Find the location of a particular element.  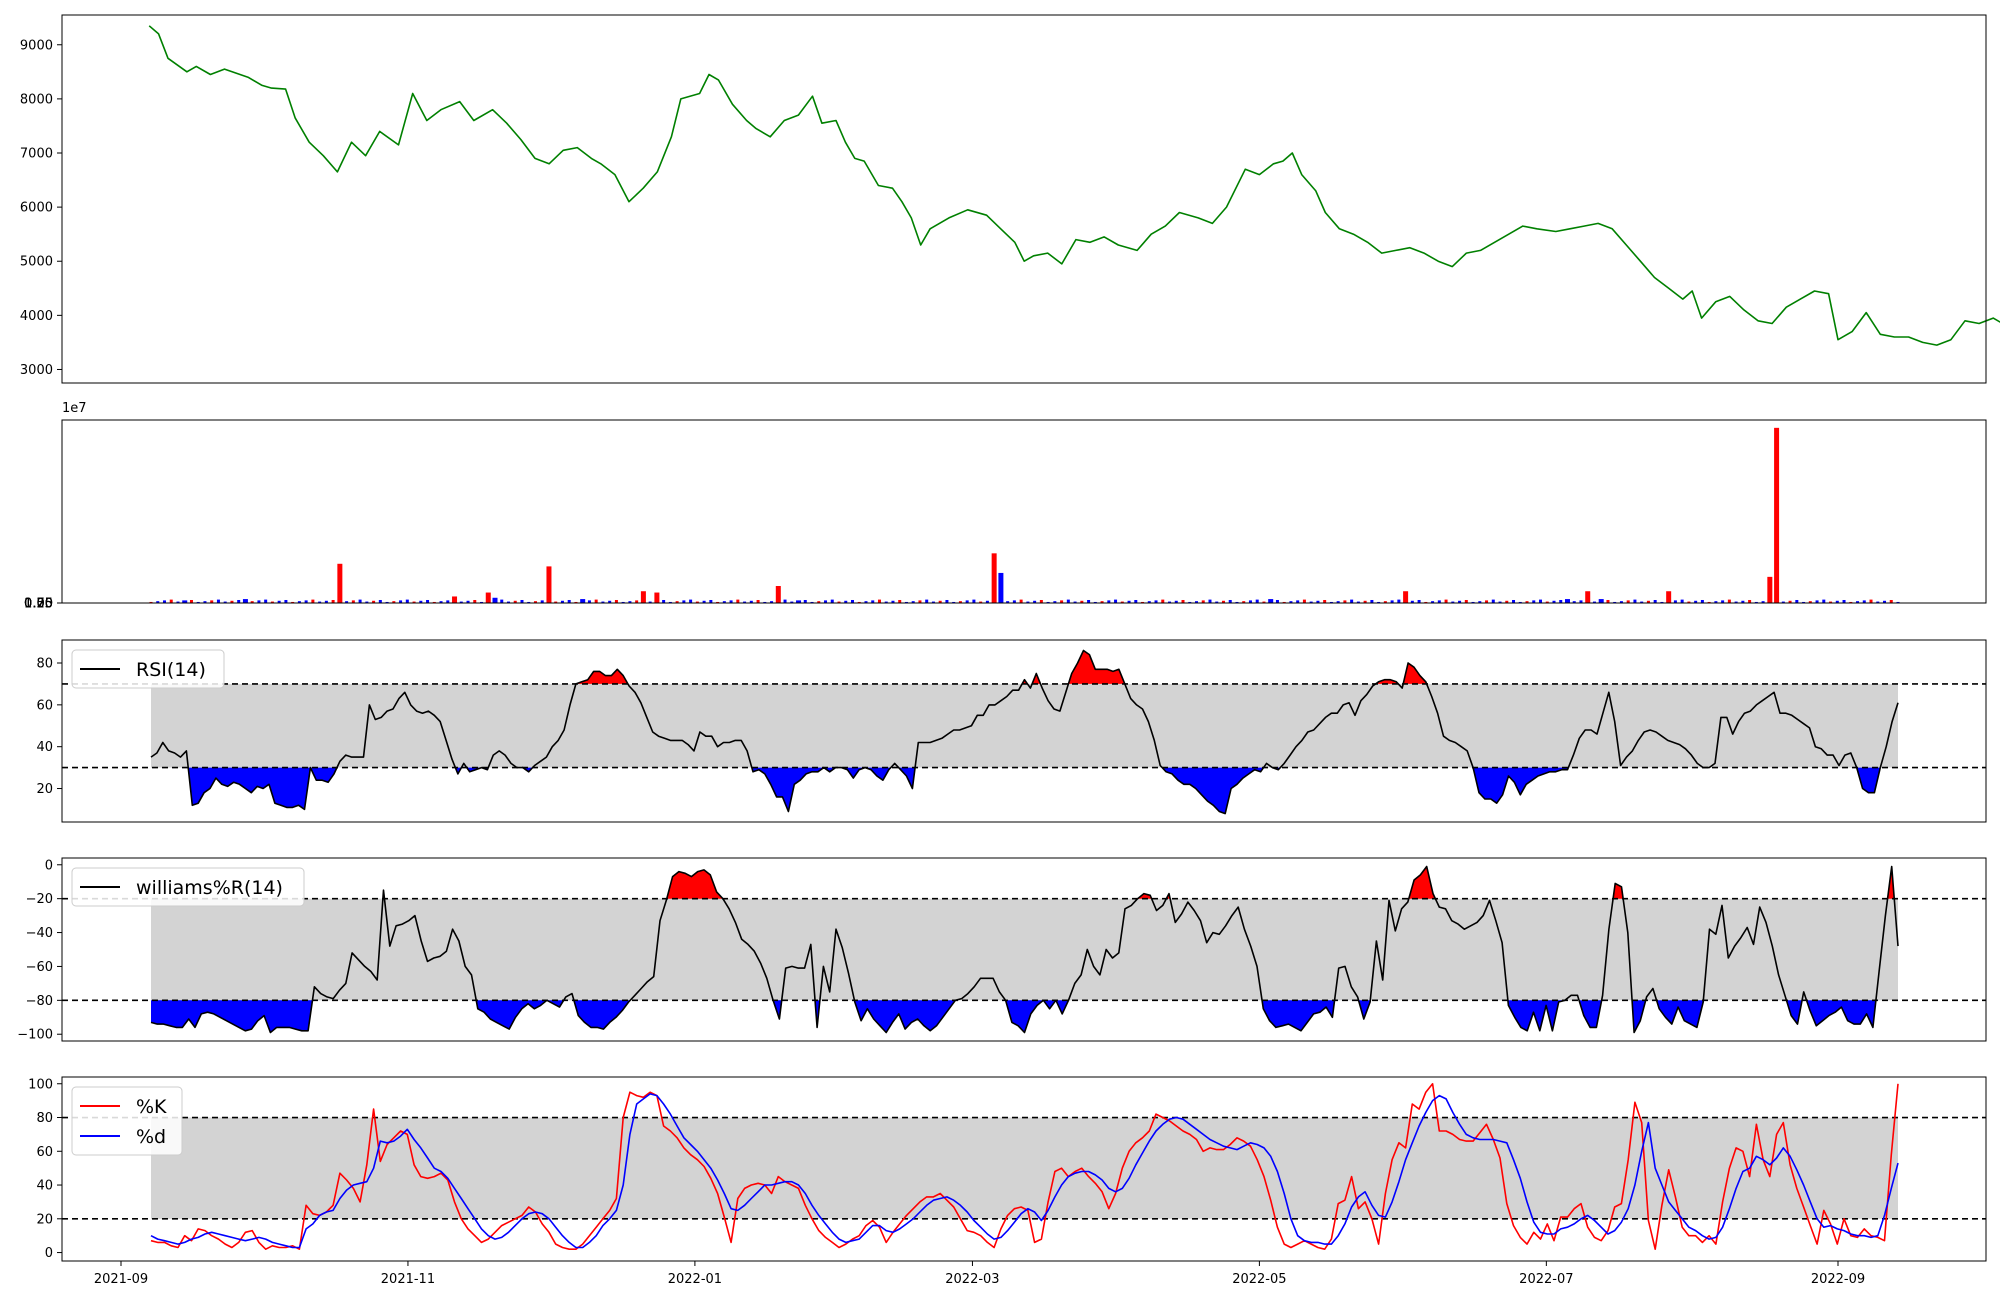

plot-frame is located at coordinates (1024, 1169).